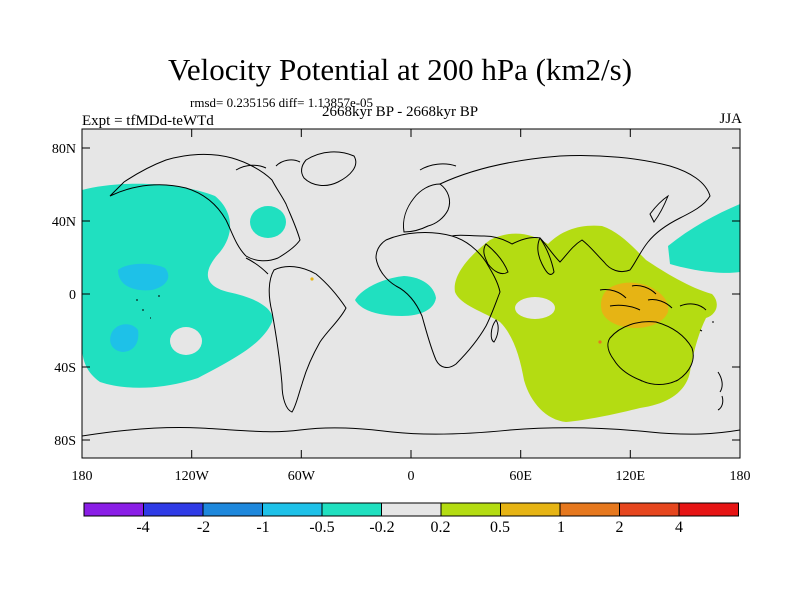 The height and width of the screenshot is (600, 800). What do you see at coordinates (494, 331) in the screenshot?
I see `coastline-madagascar` at bounding box center [494, 331].